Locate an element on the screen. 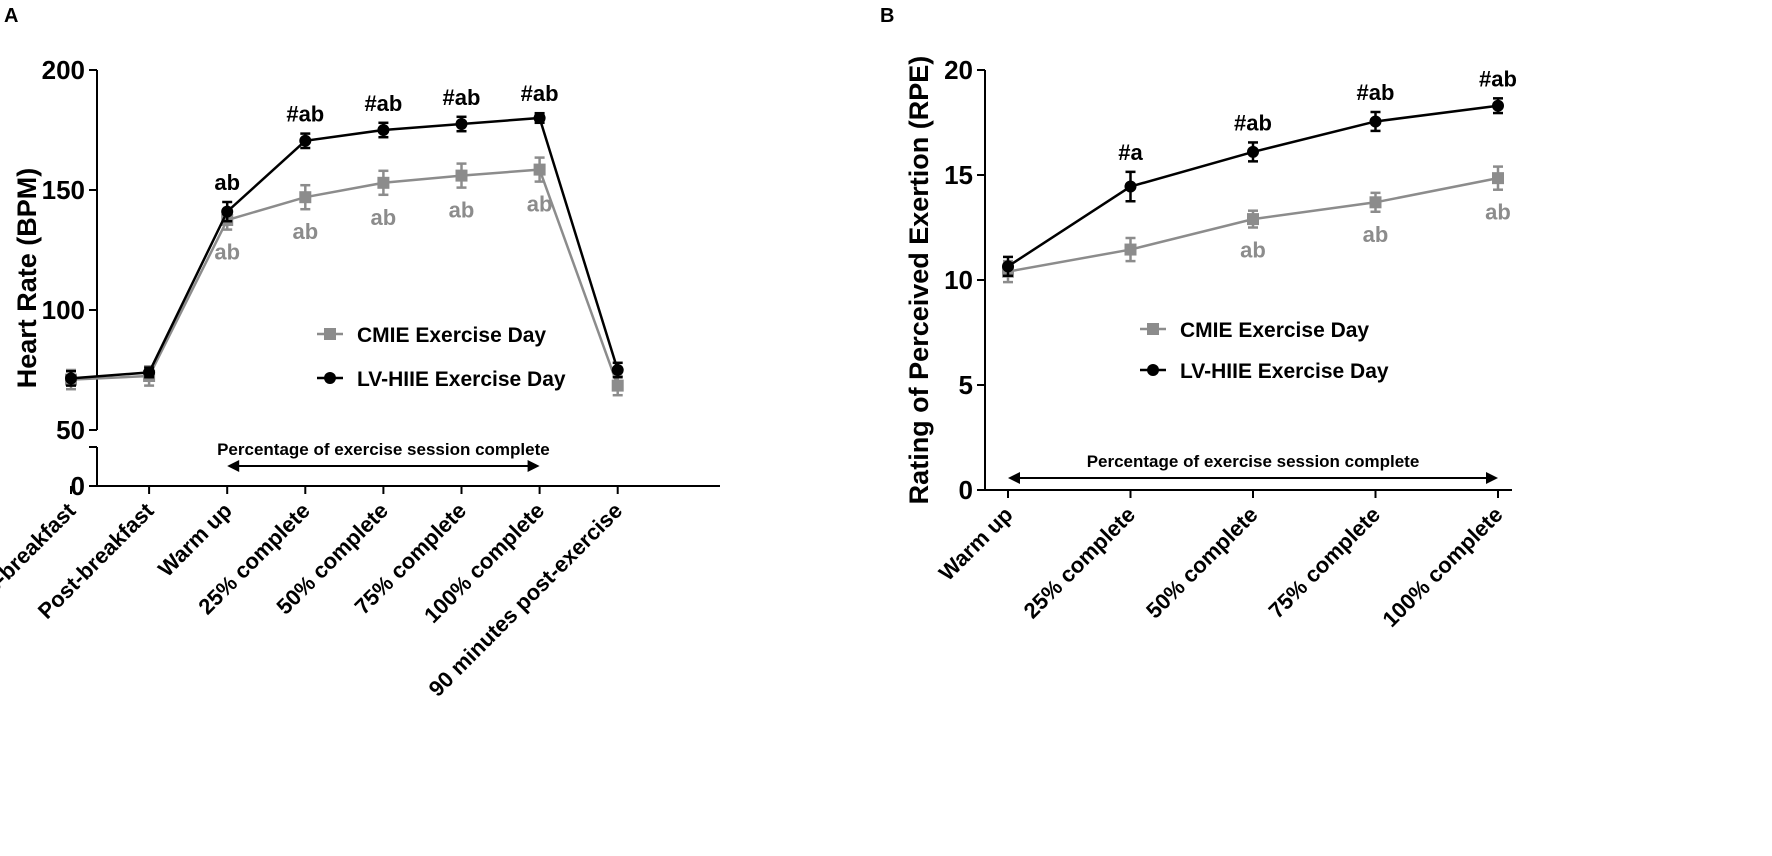 The width and height of the screenshot is (1772, 856). x-tick-label: 100% complete is located at coordinates (1442, 567).